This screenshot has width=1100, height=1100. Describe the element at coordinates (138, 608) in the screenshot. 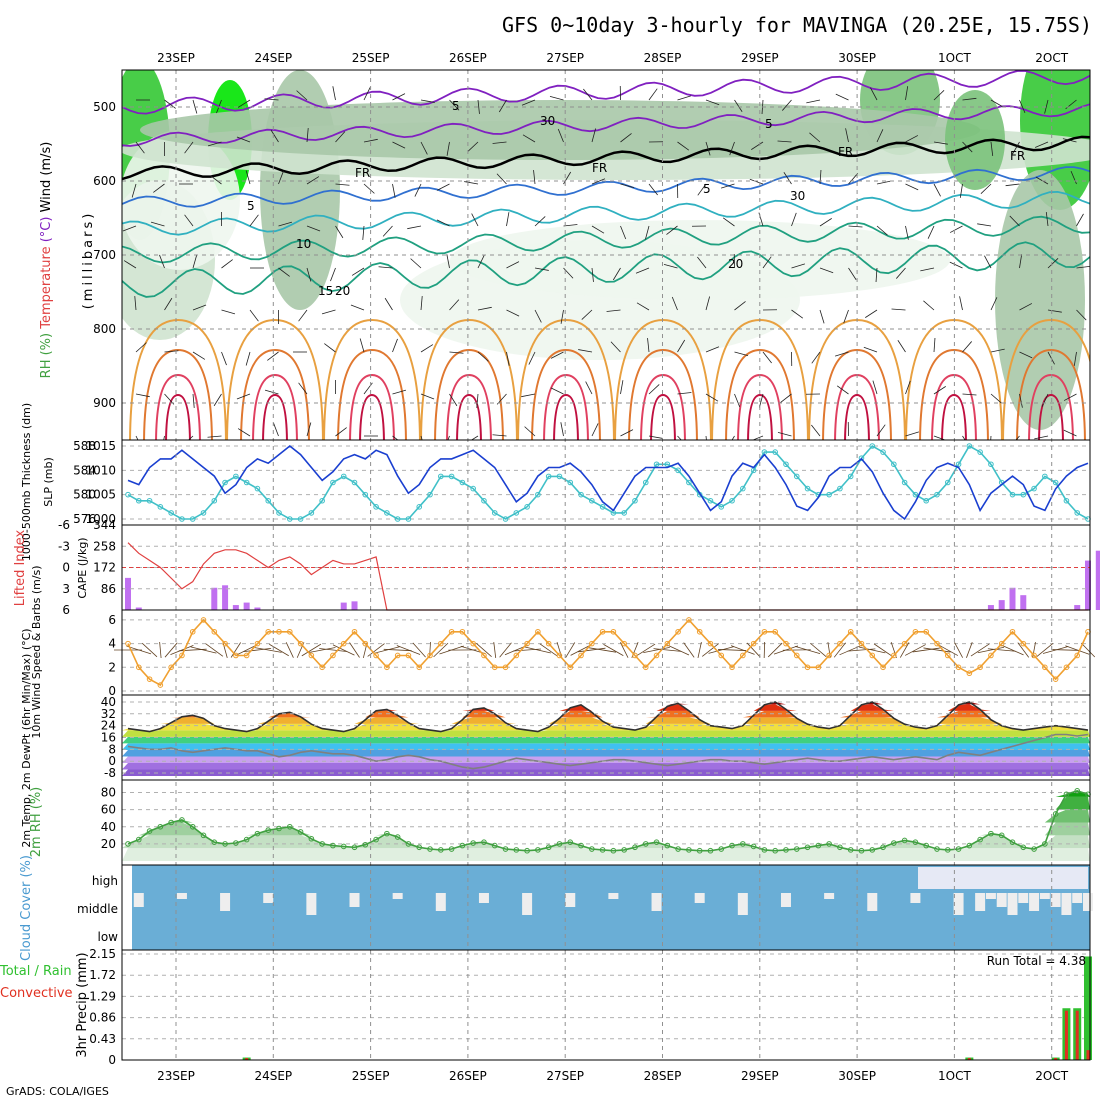

I see `cape-bar` at that location.